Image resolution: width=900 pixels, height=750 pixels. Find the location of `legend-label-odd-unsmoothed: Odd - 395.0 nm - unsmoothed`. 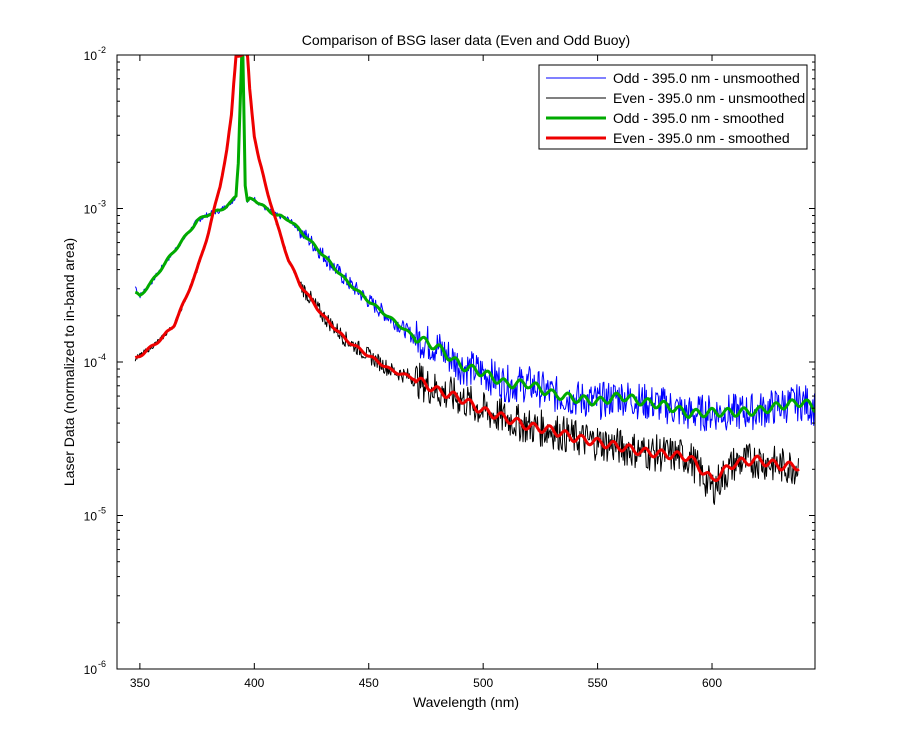

legend-label-odd-unsmoothed: Odd - 395.0 nm - unsmoothed is located at coordinates (706, 78).